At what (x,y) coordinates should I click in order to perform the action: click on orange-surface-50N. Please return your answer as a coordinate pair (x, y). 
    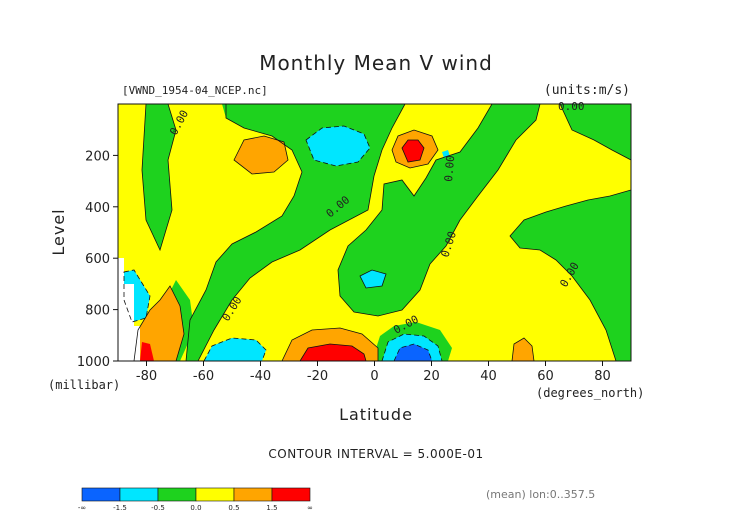
    Looking at the image, I should click on (523, 349).